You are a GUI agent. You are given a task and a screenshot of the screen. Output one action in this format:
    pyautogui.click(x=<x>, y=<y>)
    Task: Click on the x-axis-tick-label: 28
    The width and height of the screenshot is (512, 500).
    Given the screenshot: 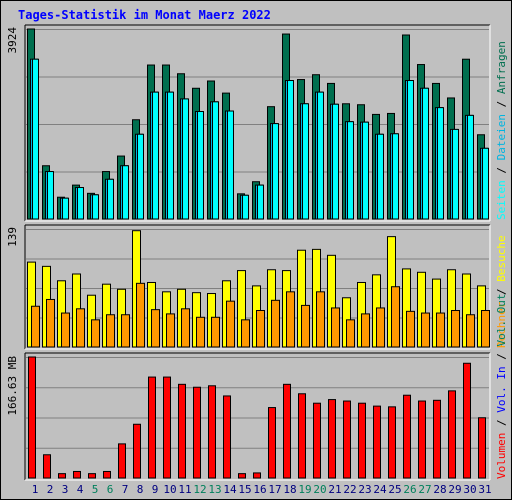 What is the action you would take?
    pyautogui.click(x=439, y=489)
    